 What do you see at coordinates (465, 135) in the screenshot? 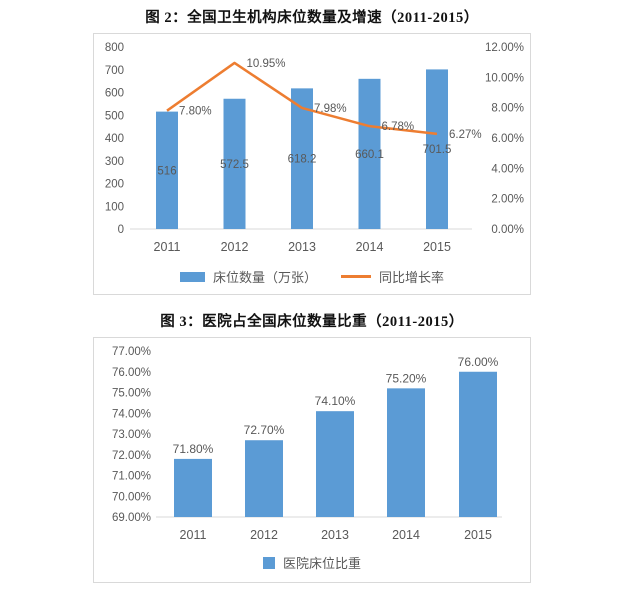
I see `growth-rate-label: 6.27%` at bounding box center [465, 135].